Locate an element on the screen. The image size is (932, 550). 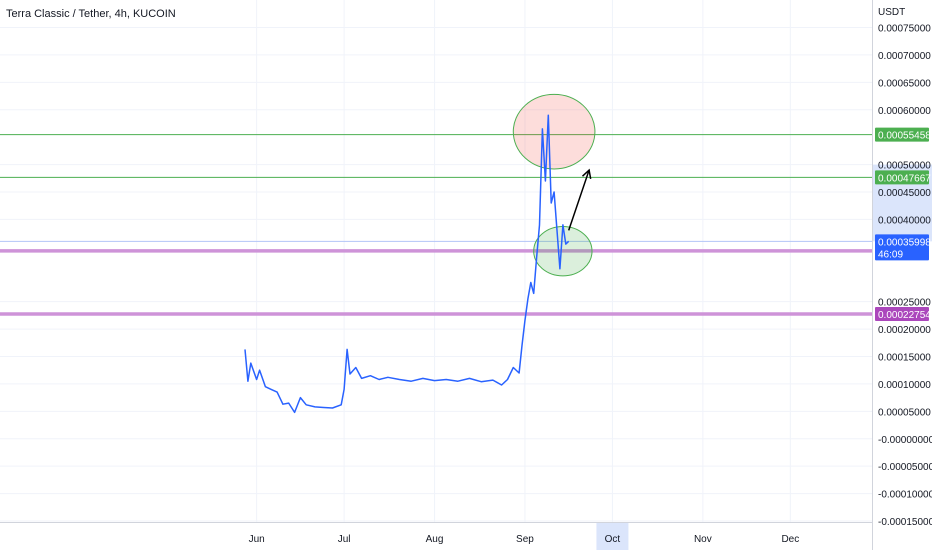
x-tick-label: Jul is located at coordinates (344, 539).